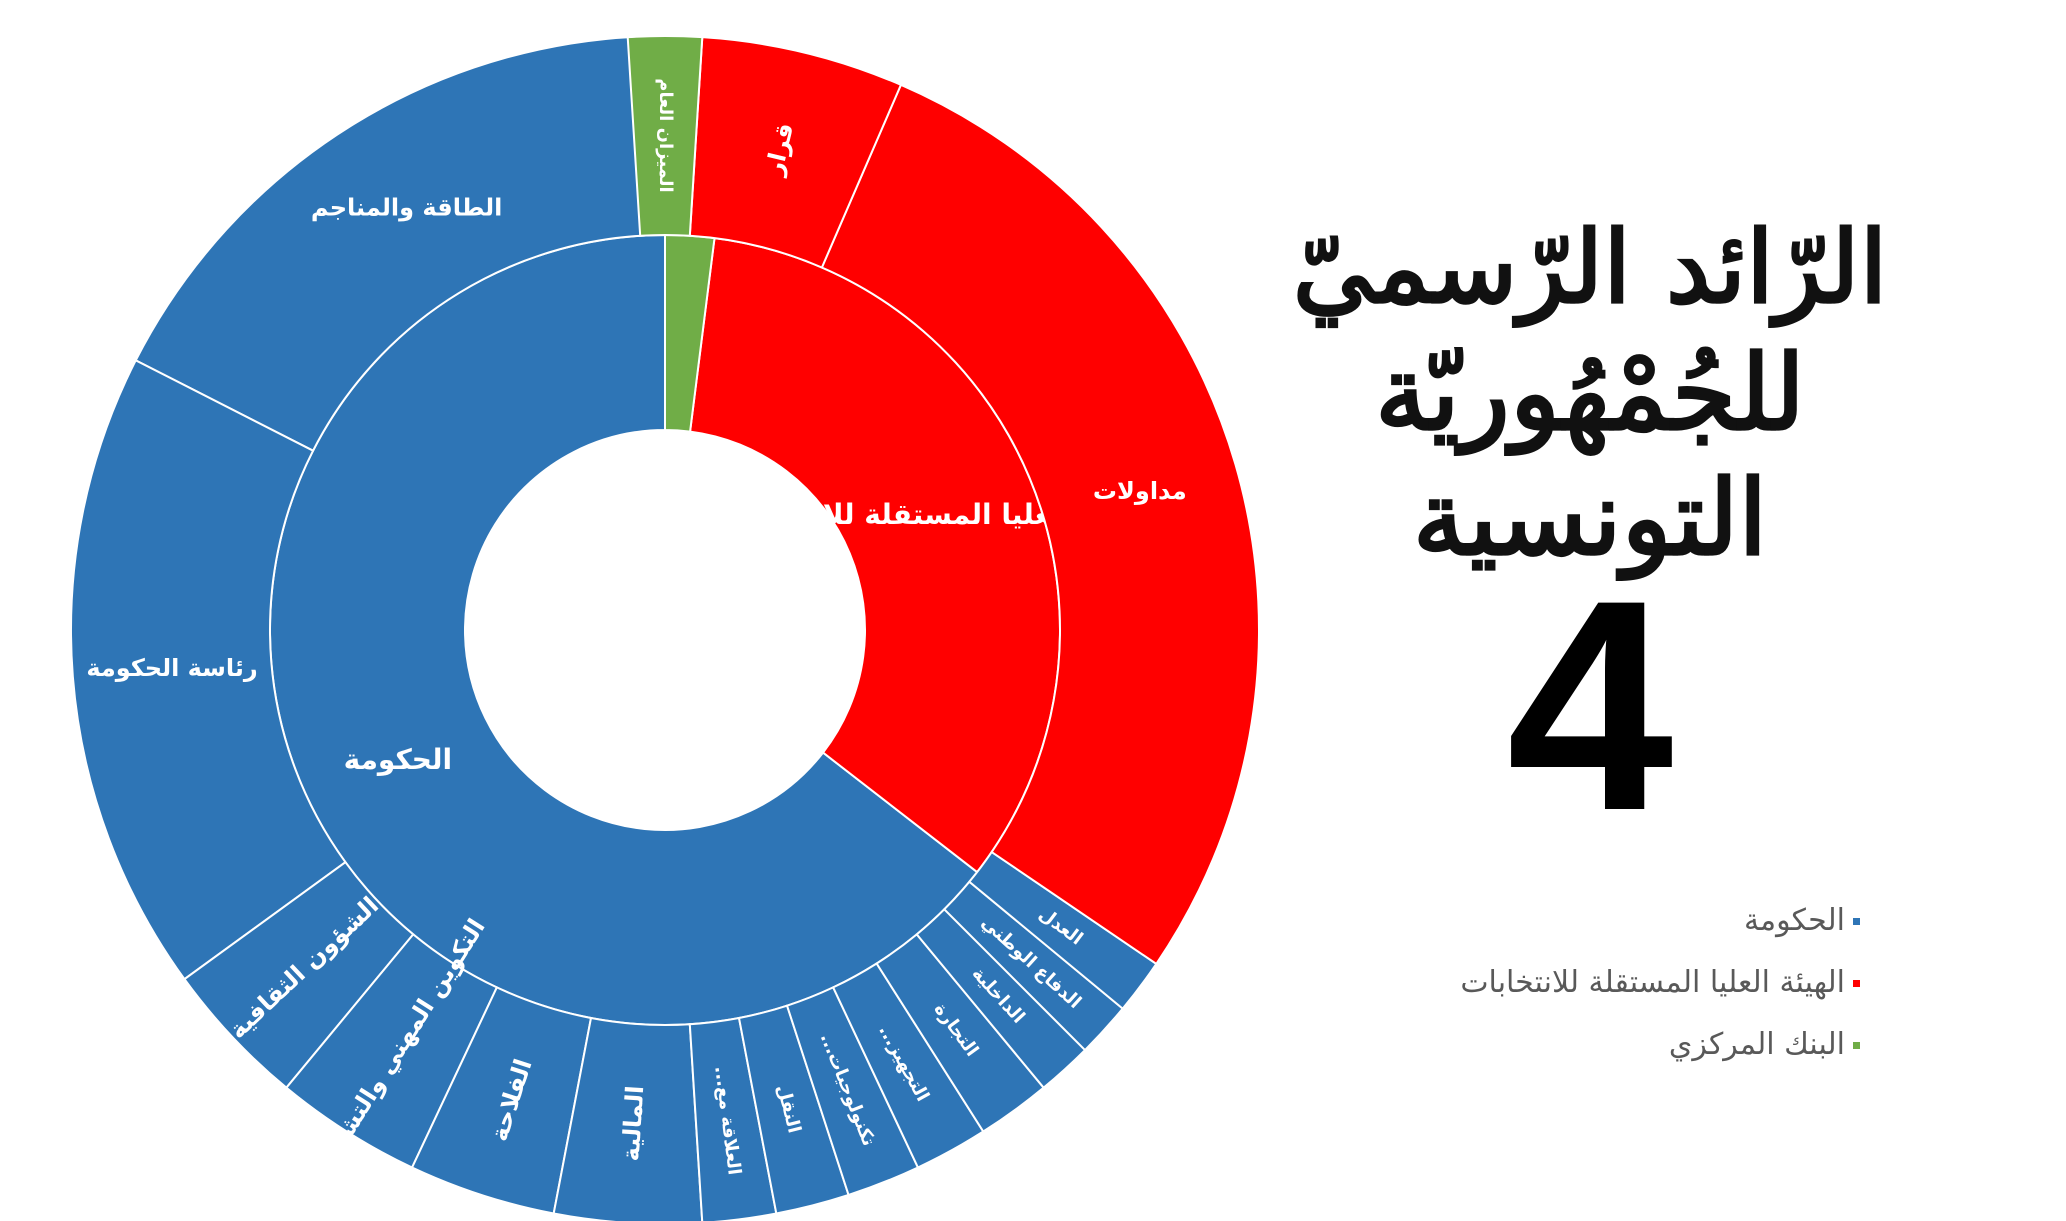 Image resolution: width=2066 pixels, height=1221 pixels. I want to click on legend-label: الحكومة, so click(1794, 920).